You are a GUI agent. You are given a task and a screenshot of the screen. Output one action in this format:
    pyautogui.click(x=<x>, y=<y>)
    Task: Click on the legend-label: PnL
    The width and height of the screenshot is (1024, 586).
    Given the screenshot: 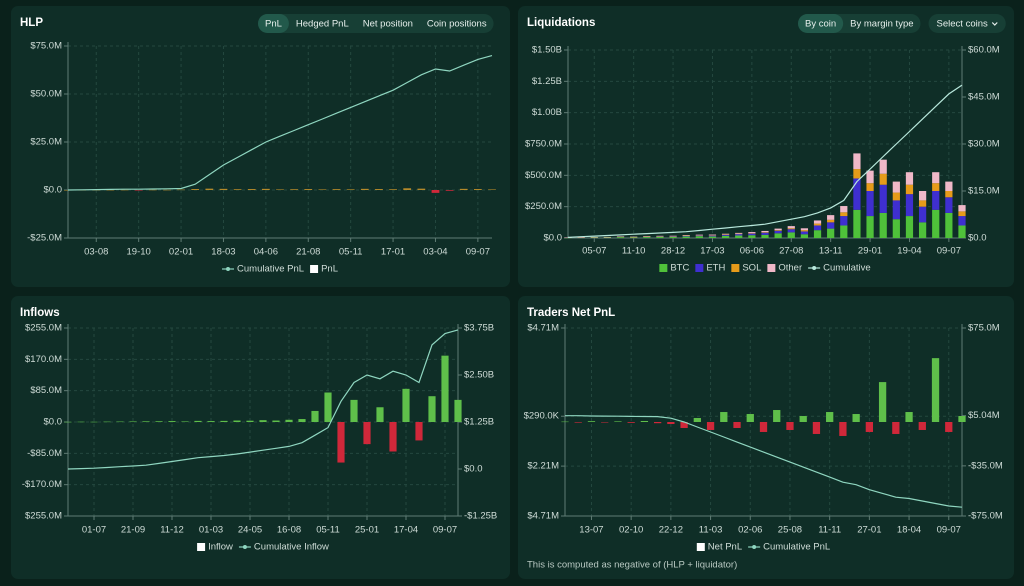 What is the action you would take?
    pyautogui.click(x=329, y=269)
    